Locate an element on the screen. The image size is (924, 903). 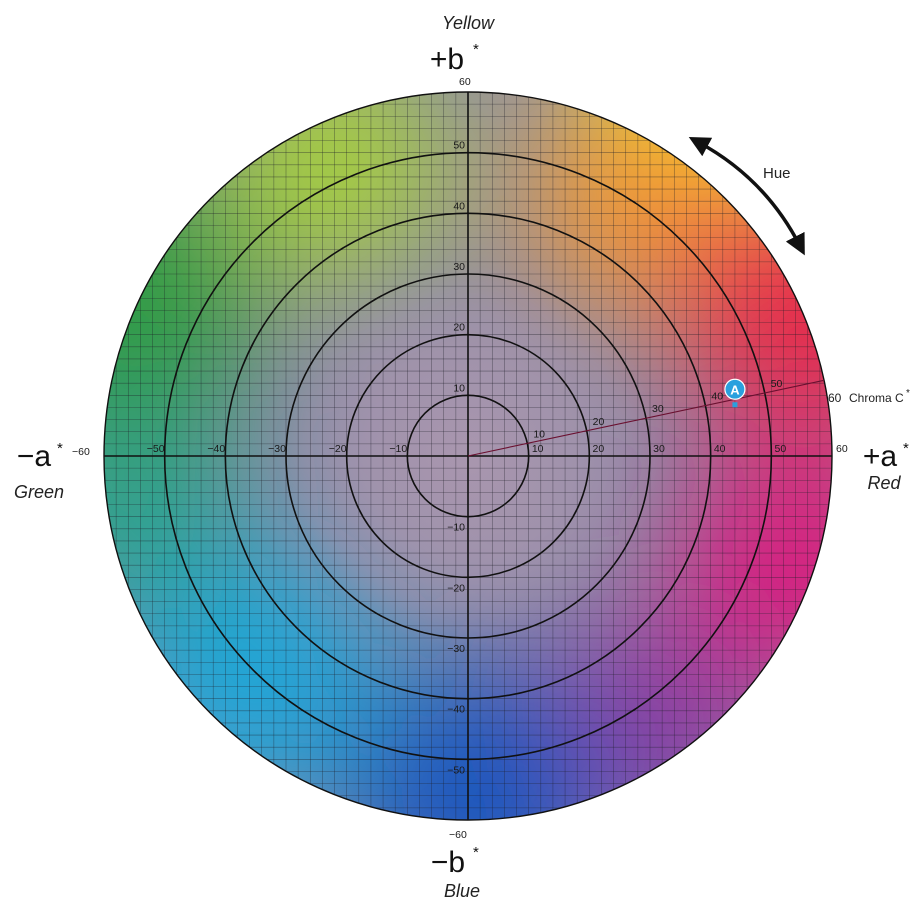
chroma-tick-label: 30 is located at coordinates (658, 409).